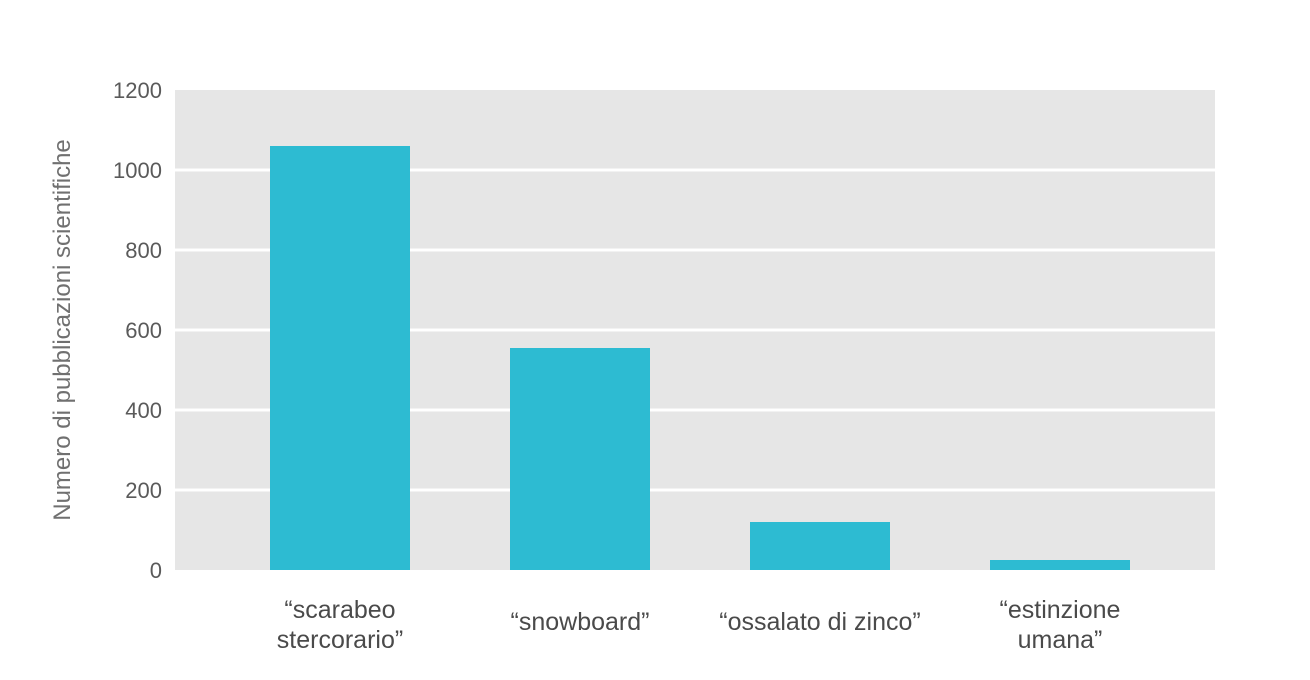 The image size is (1310, 680). Describe the element at coordinates (143, 490) in the screenshot. I see `y-tick-label: 200` at that location.